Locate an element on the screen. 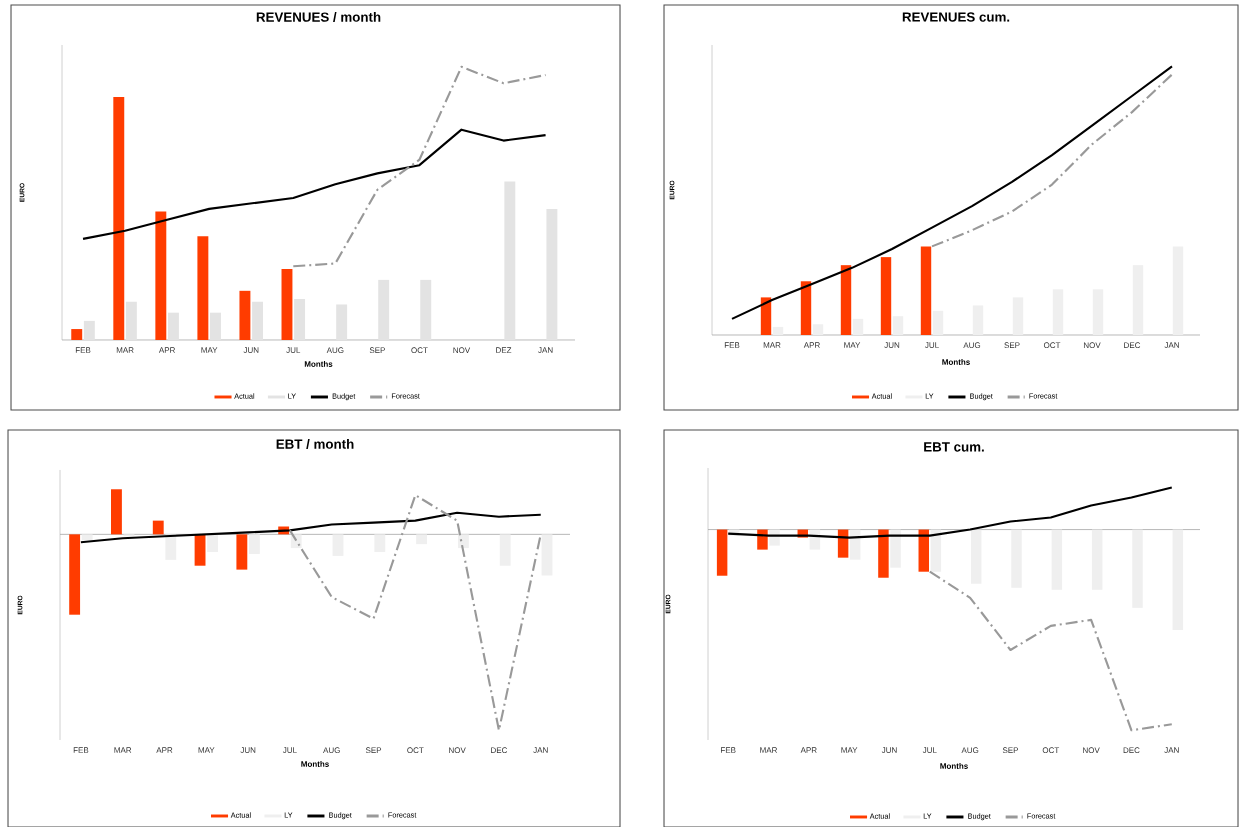 The height and width of the screenshot is (827, 1241). chart-title: EBT / month is located at coordinates (315, 444).